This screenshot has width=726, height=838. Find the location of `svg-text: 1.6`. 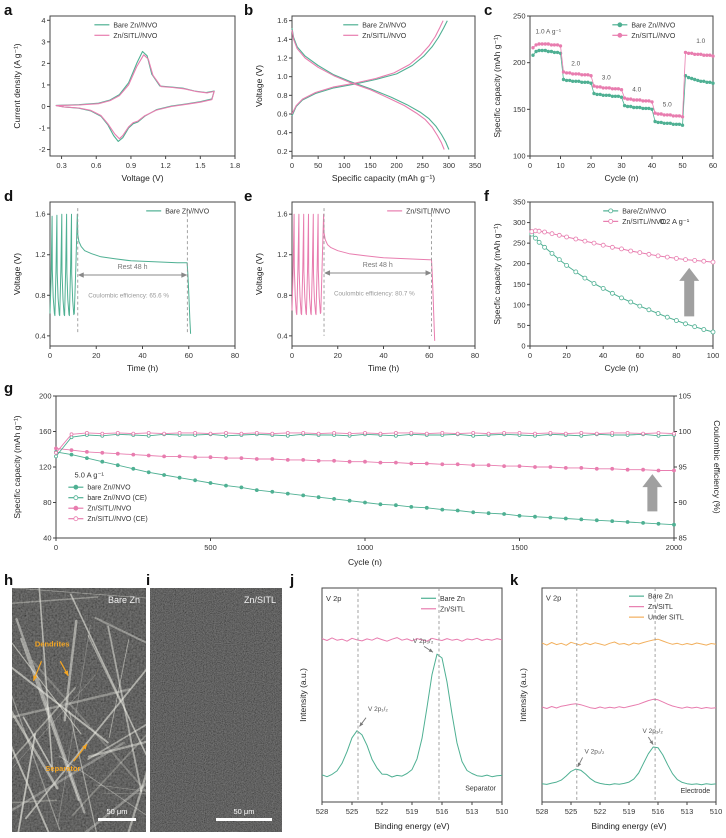

svg-text: 1.6 is located at coordinates (40, 214).